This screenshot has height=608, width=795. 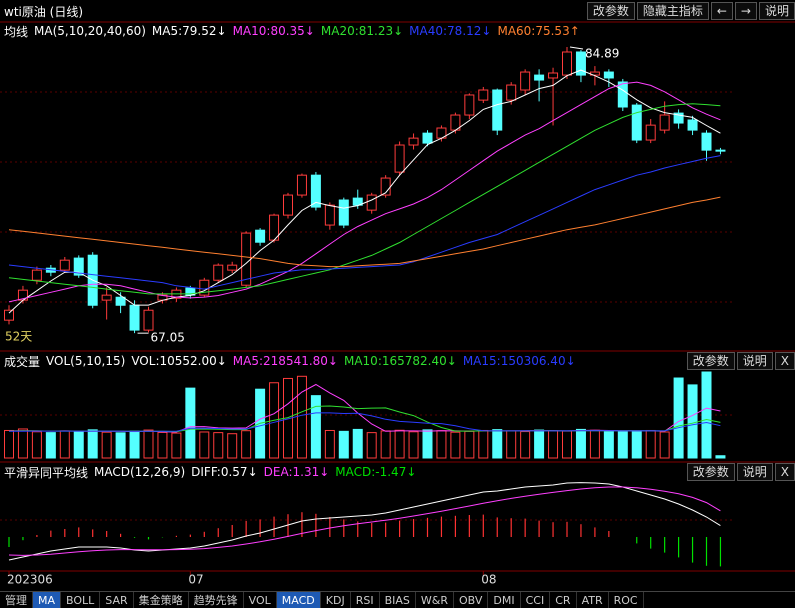 What do you see at coordinates (298, 600) in the screenshot?
I see `tab: MACD` at bounding box center [298, 600].